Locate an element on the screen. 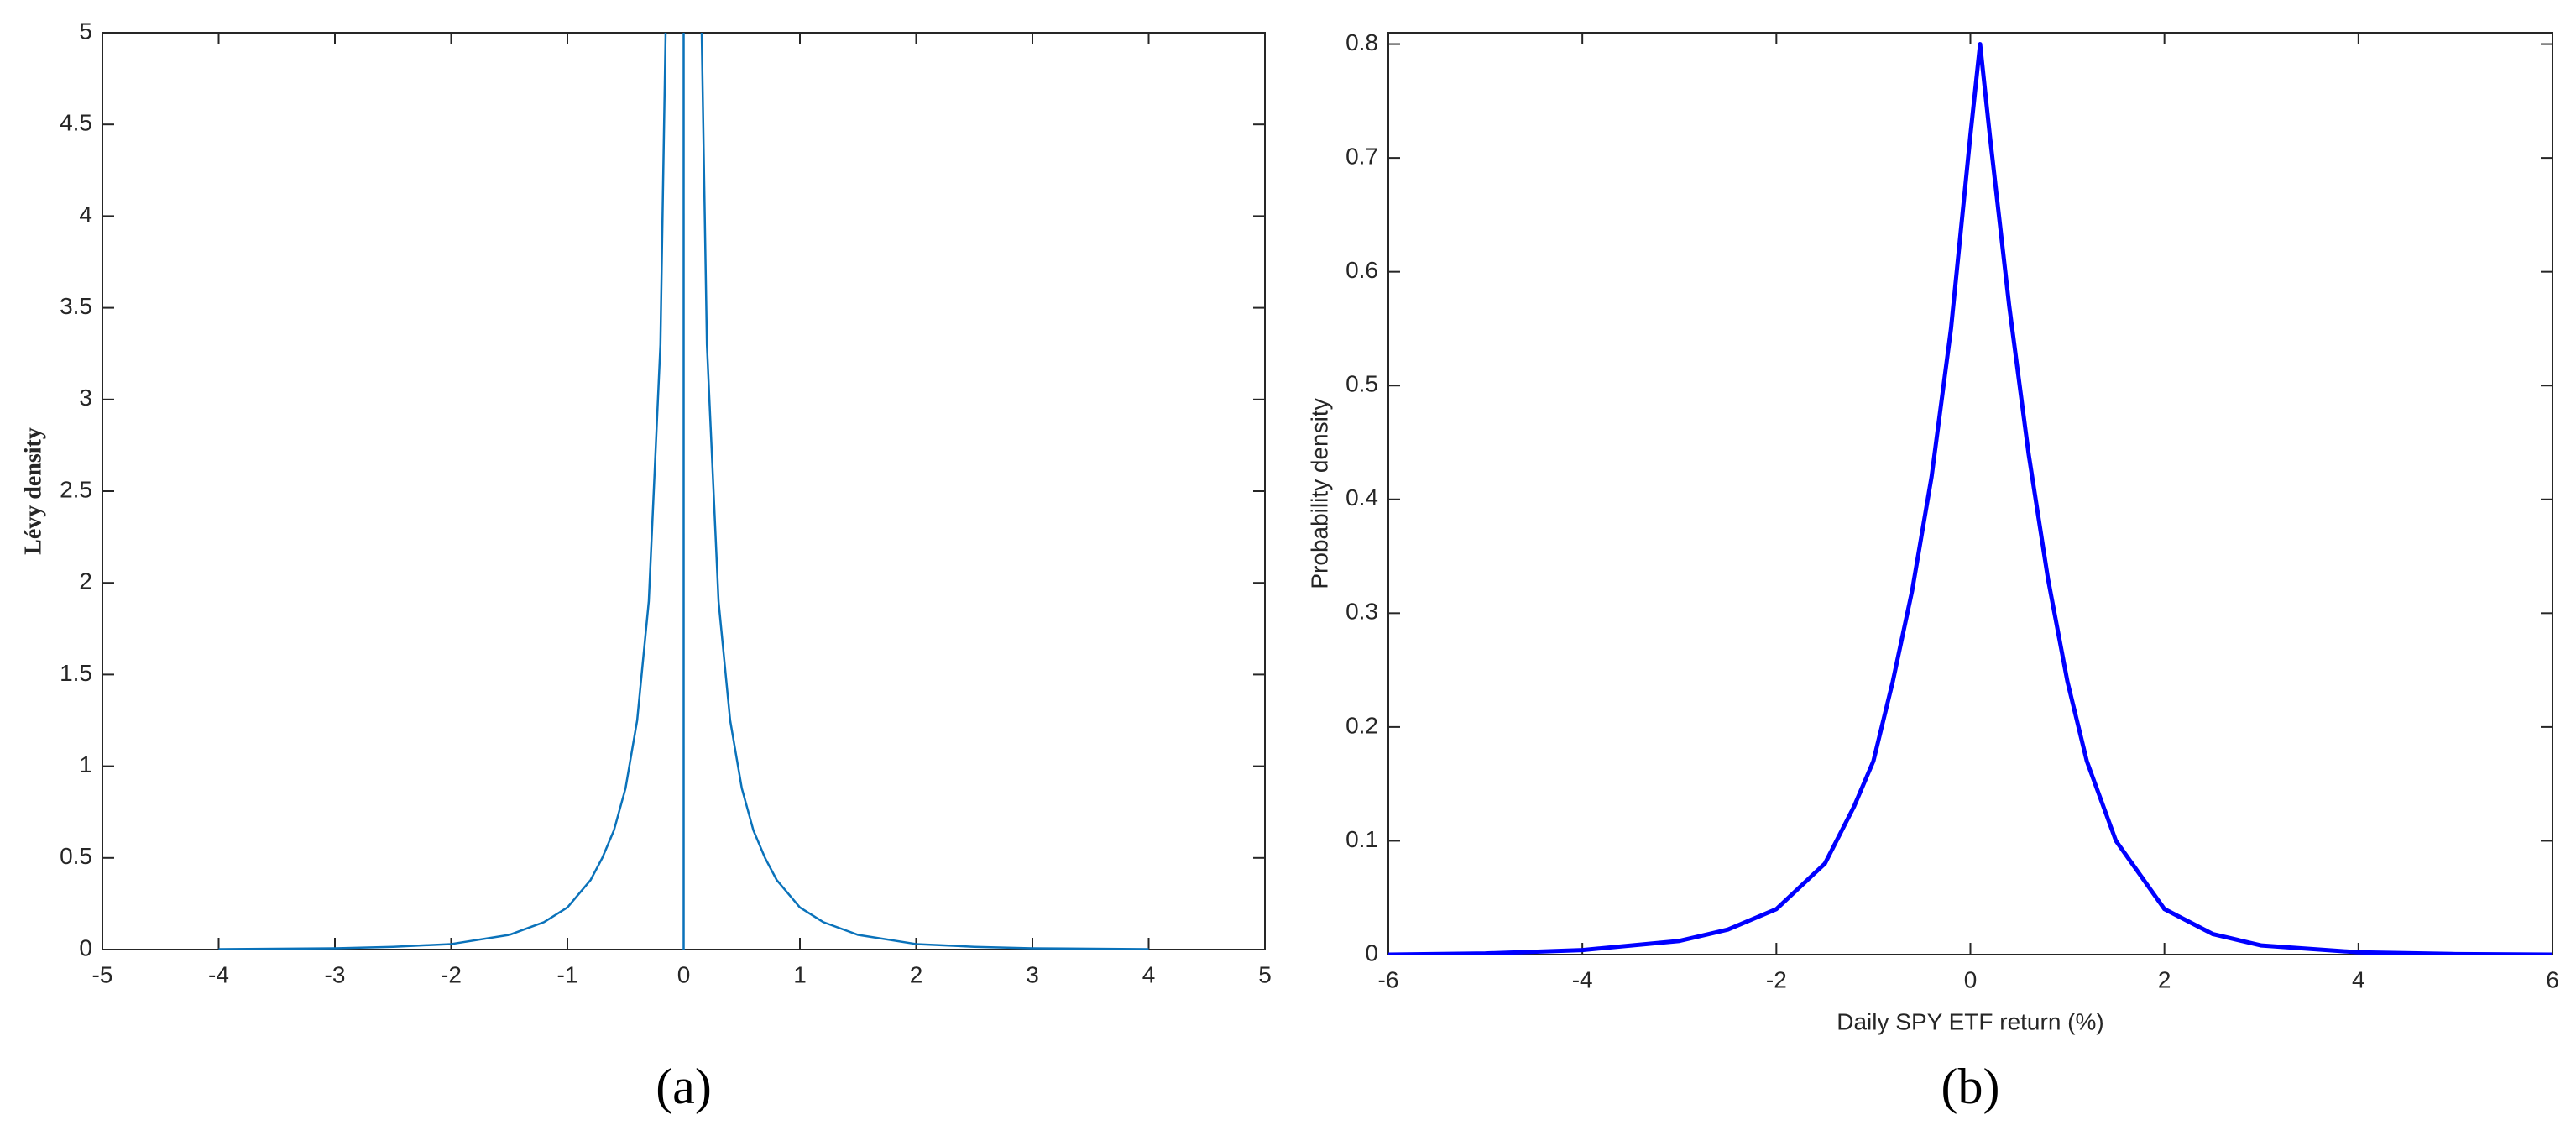  x-tick-label: -1 is located at coordinates (567, 974).